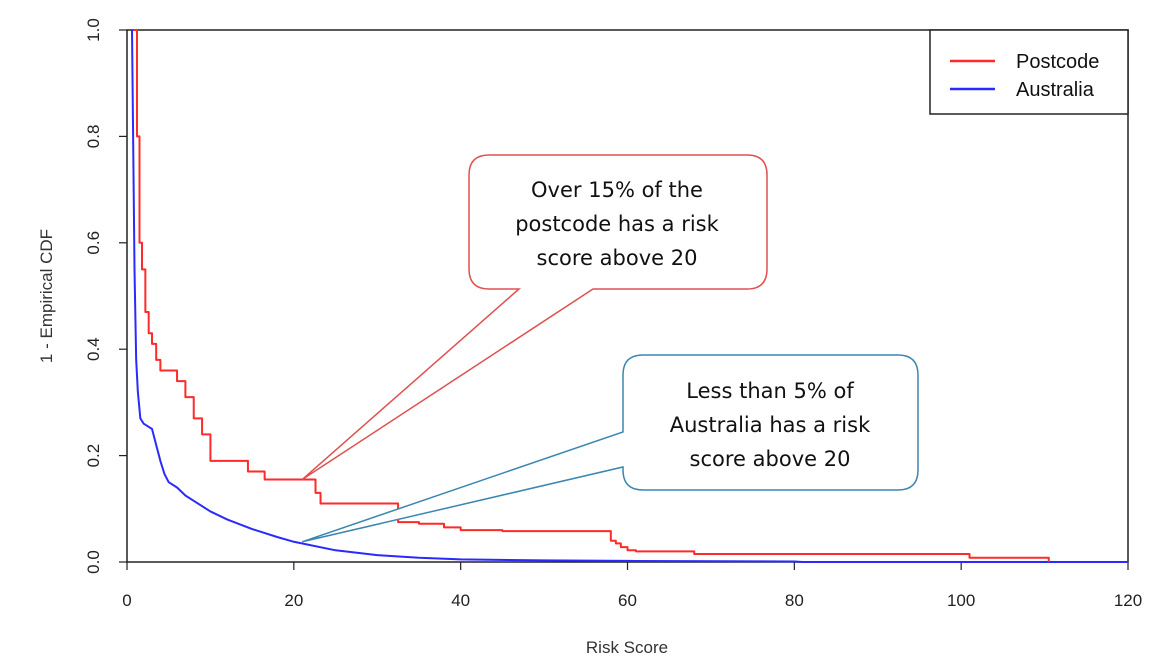 The height and width of the screenshot is (663, 1155). Describe the element at coordinates (617, 258) in the screenshot. I see `callout-postcode-line-3: score above 20` at that location.